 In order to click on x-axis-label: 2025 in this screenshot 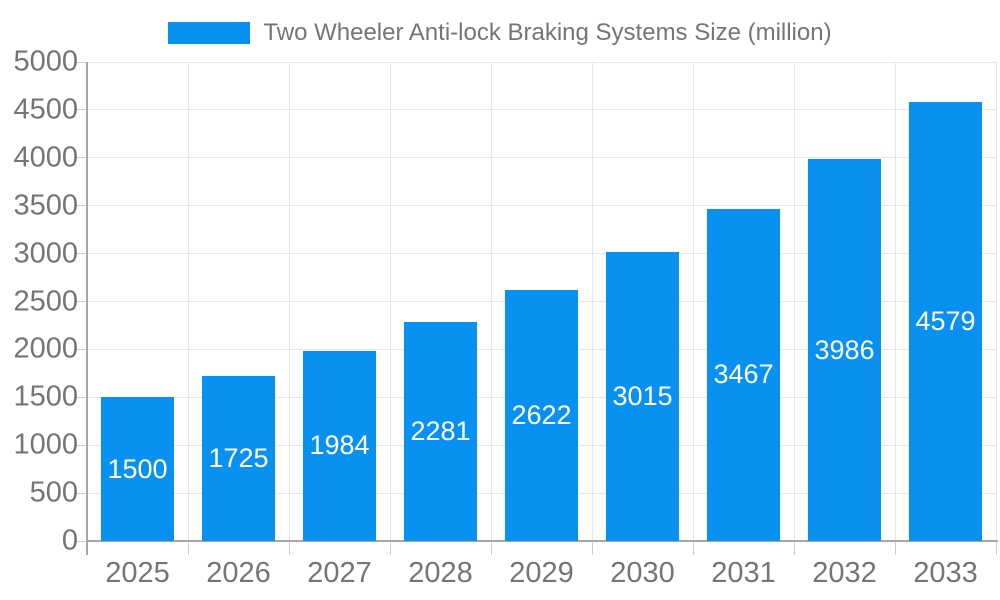, I will do `click(137, 573)`.